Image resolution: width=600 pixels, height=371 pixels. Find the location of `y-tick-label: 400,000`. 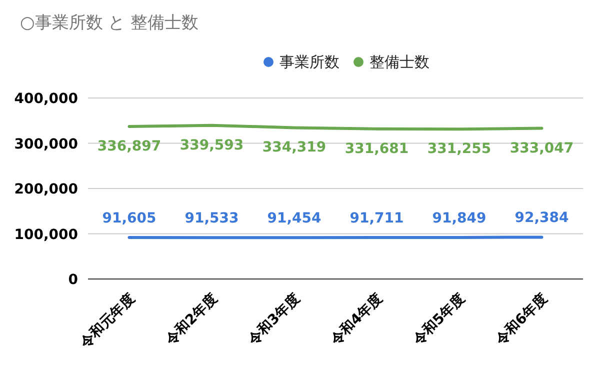

y-tick-label: 400,000 is located at coordinates (46, 99).